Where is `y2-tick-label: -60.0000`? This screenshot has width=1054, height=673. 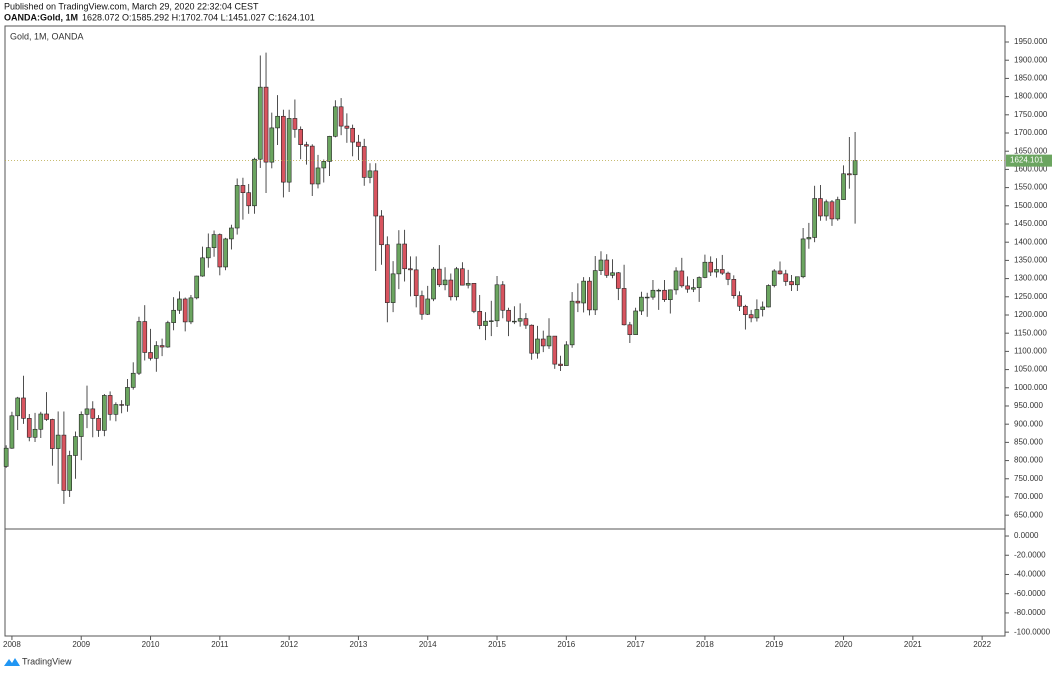
y2-tick-label: -60.0000 is located at coordinates (1030, 593).